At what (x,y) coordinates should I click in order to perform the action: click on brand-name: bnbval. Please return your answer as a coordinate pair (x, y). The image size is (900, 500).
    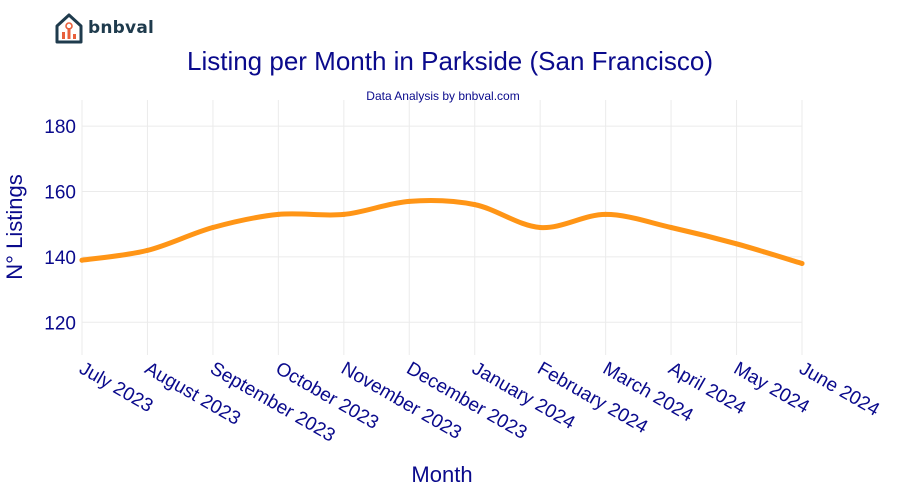
    Looking at the image, I should click on (121, 28).